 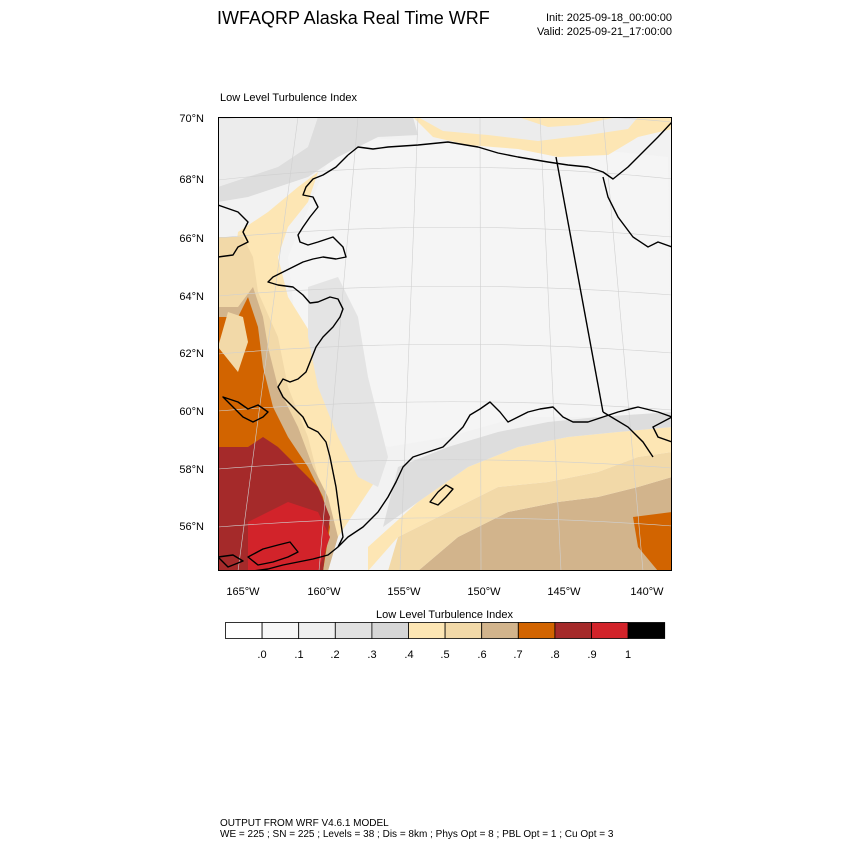 What do you see at coordinates (555, 655) in the screenshot?
I see `colorbar-label-8: .8` at bounding box center [555, 655].